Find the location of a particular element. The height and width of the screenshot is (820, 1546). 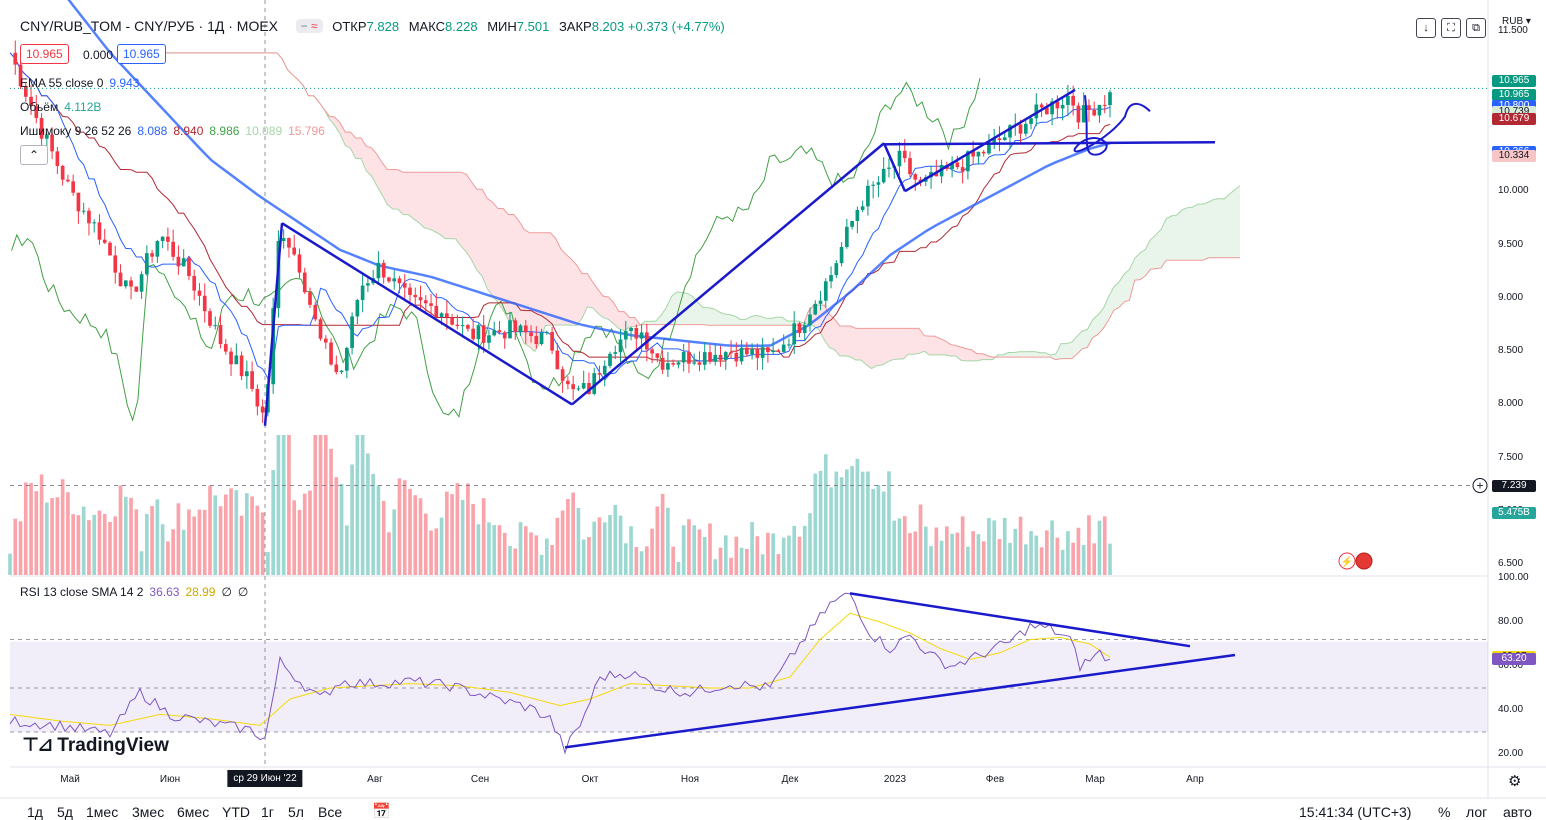

legend-toggle: − ≈ is located at coordinates (309, 26).